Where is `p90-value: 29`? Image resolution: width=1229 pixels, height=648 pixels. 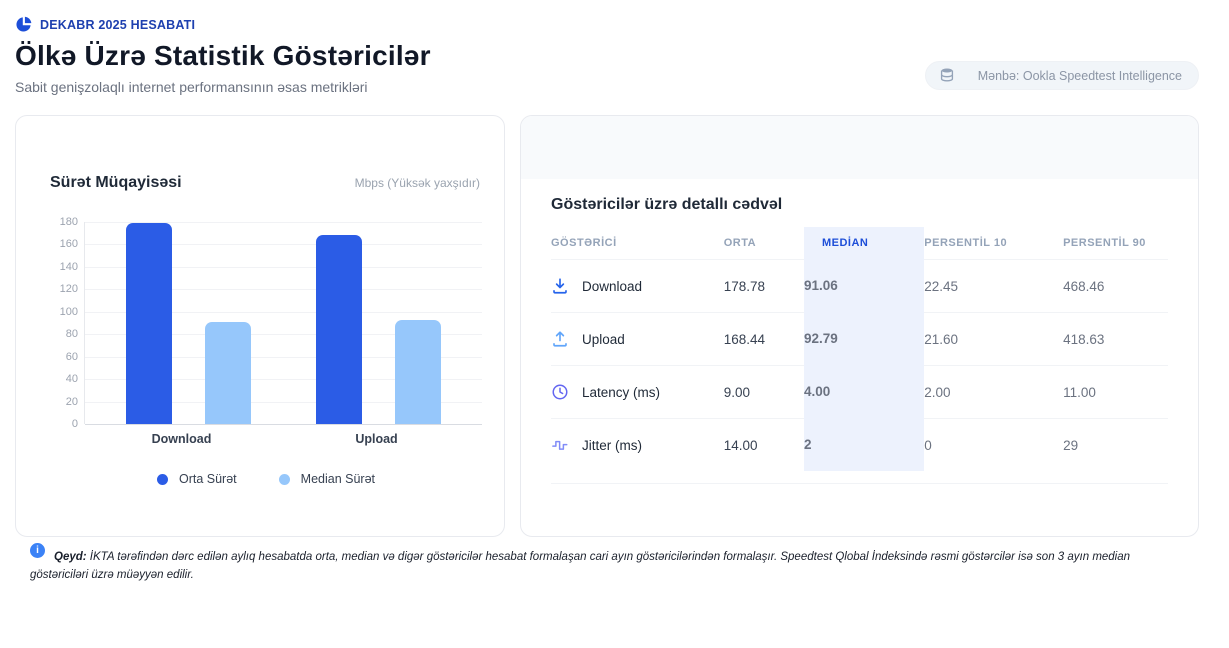
p90-value: 29 is located at coordinates (1115, 444).